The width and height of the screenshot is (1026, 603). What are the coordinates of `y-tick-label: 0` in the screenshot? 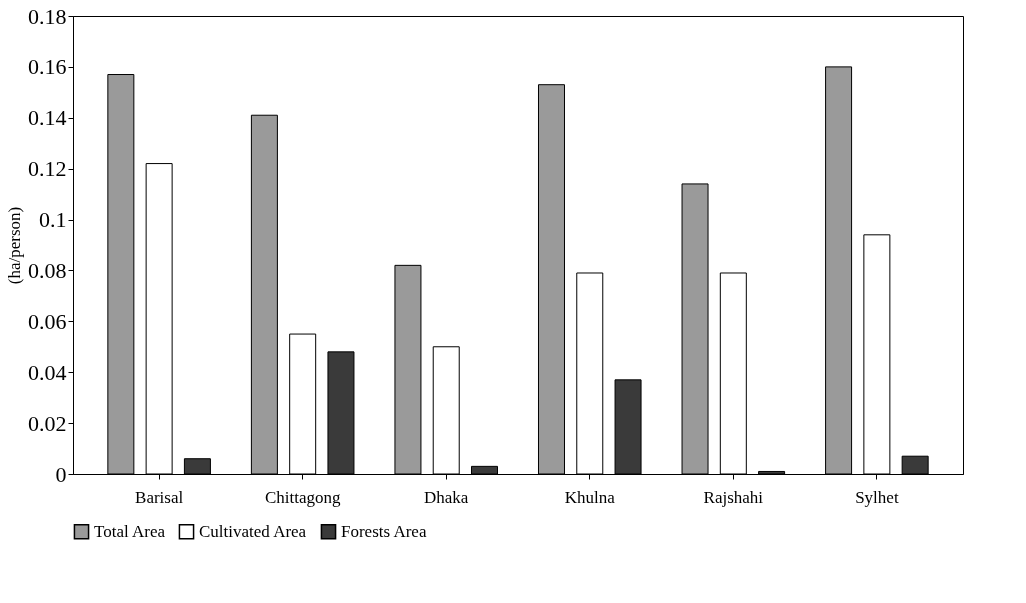 It's located at (61, 474).